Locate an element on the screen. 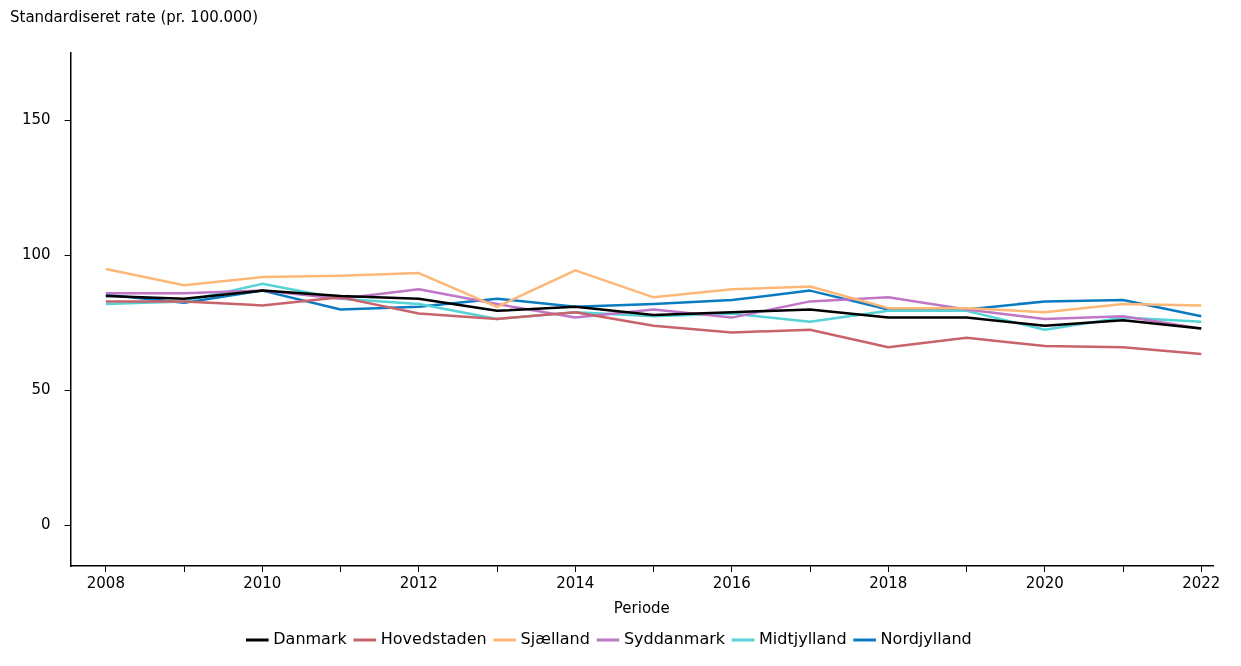 This screenshot has width=1241, height=666. legend-label: Nordjylland is located at coordinates (926, 639).